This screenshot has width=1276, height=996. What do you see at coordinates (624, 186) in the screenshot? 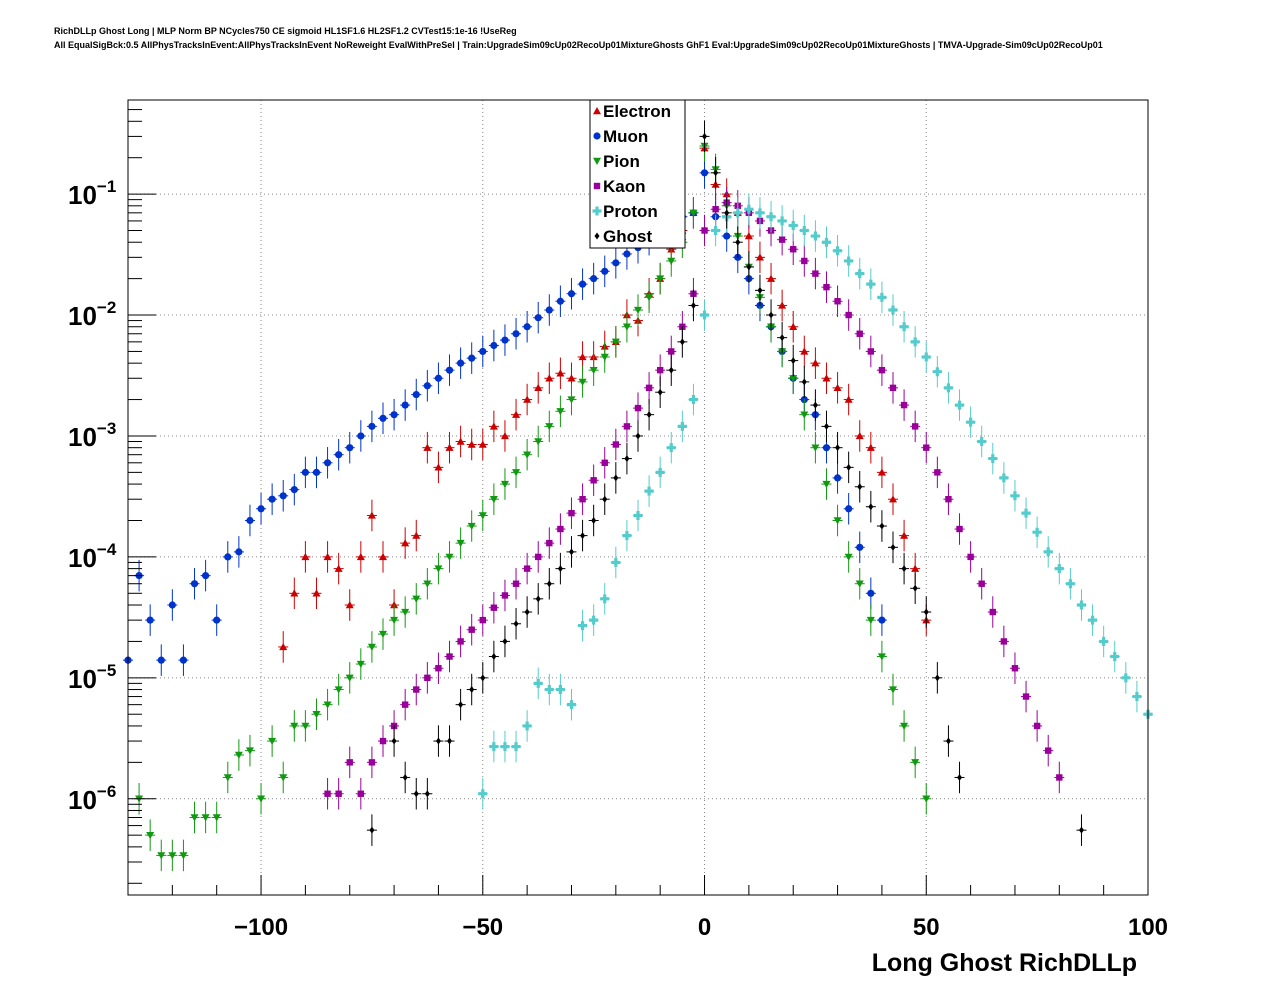
I see `legend-label: Kaon` at bounding box center [624, 186].